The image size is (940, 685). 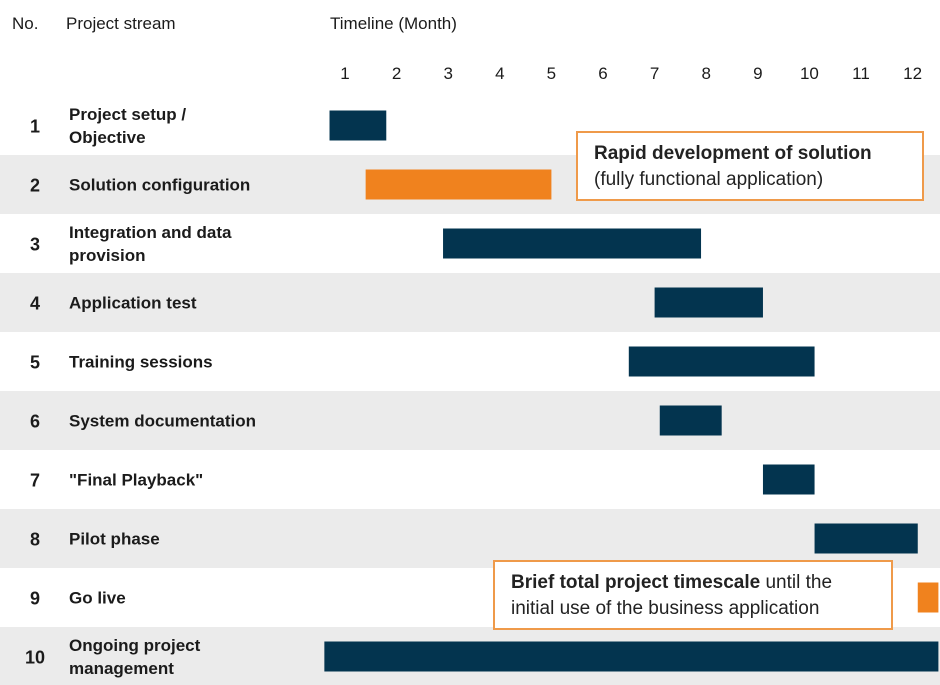 What do you see at coordinates (733, 153) in the screenshot?
I see `callout-bold: Rapid development of solution` at bounding box center [733, 153].